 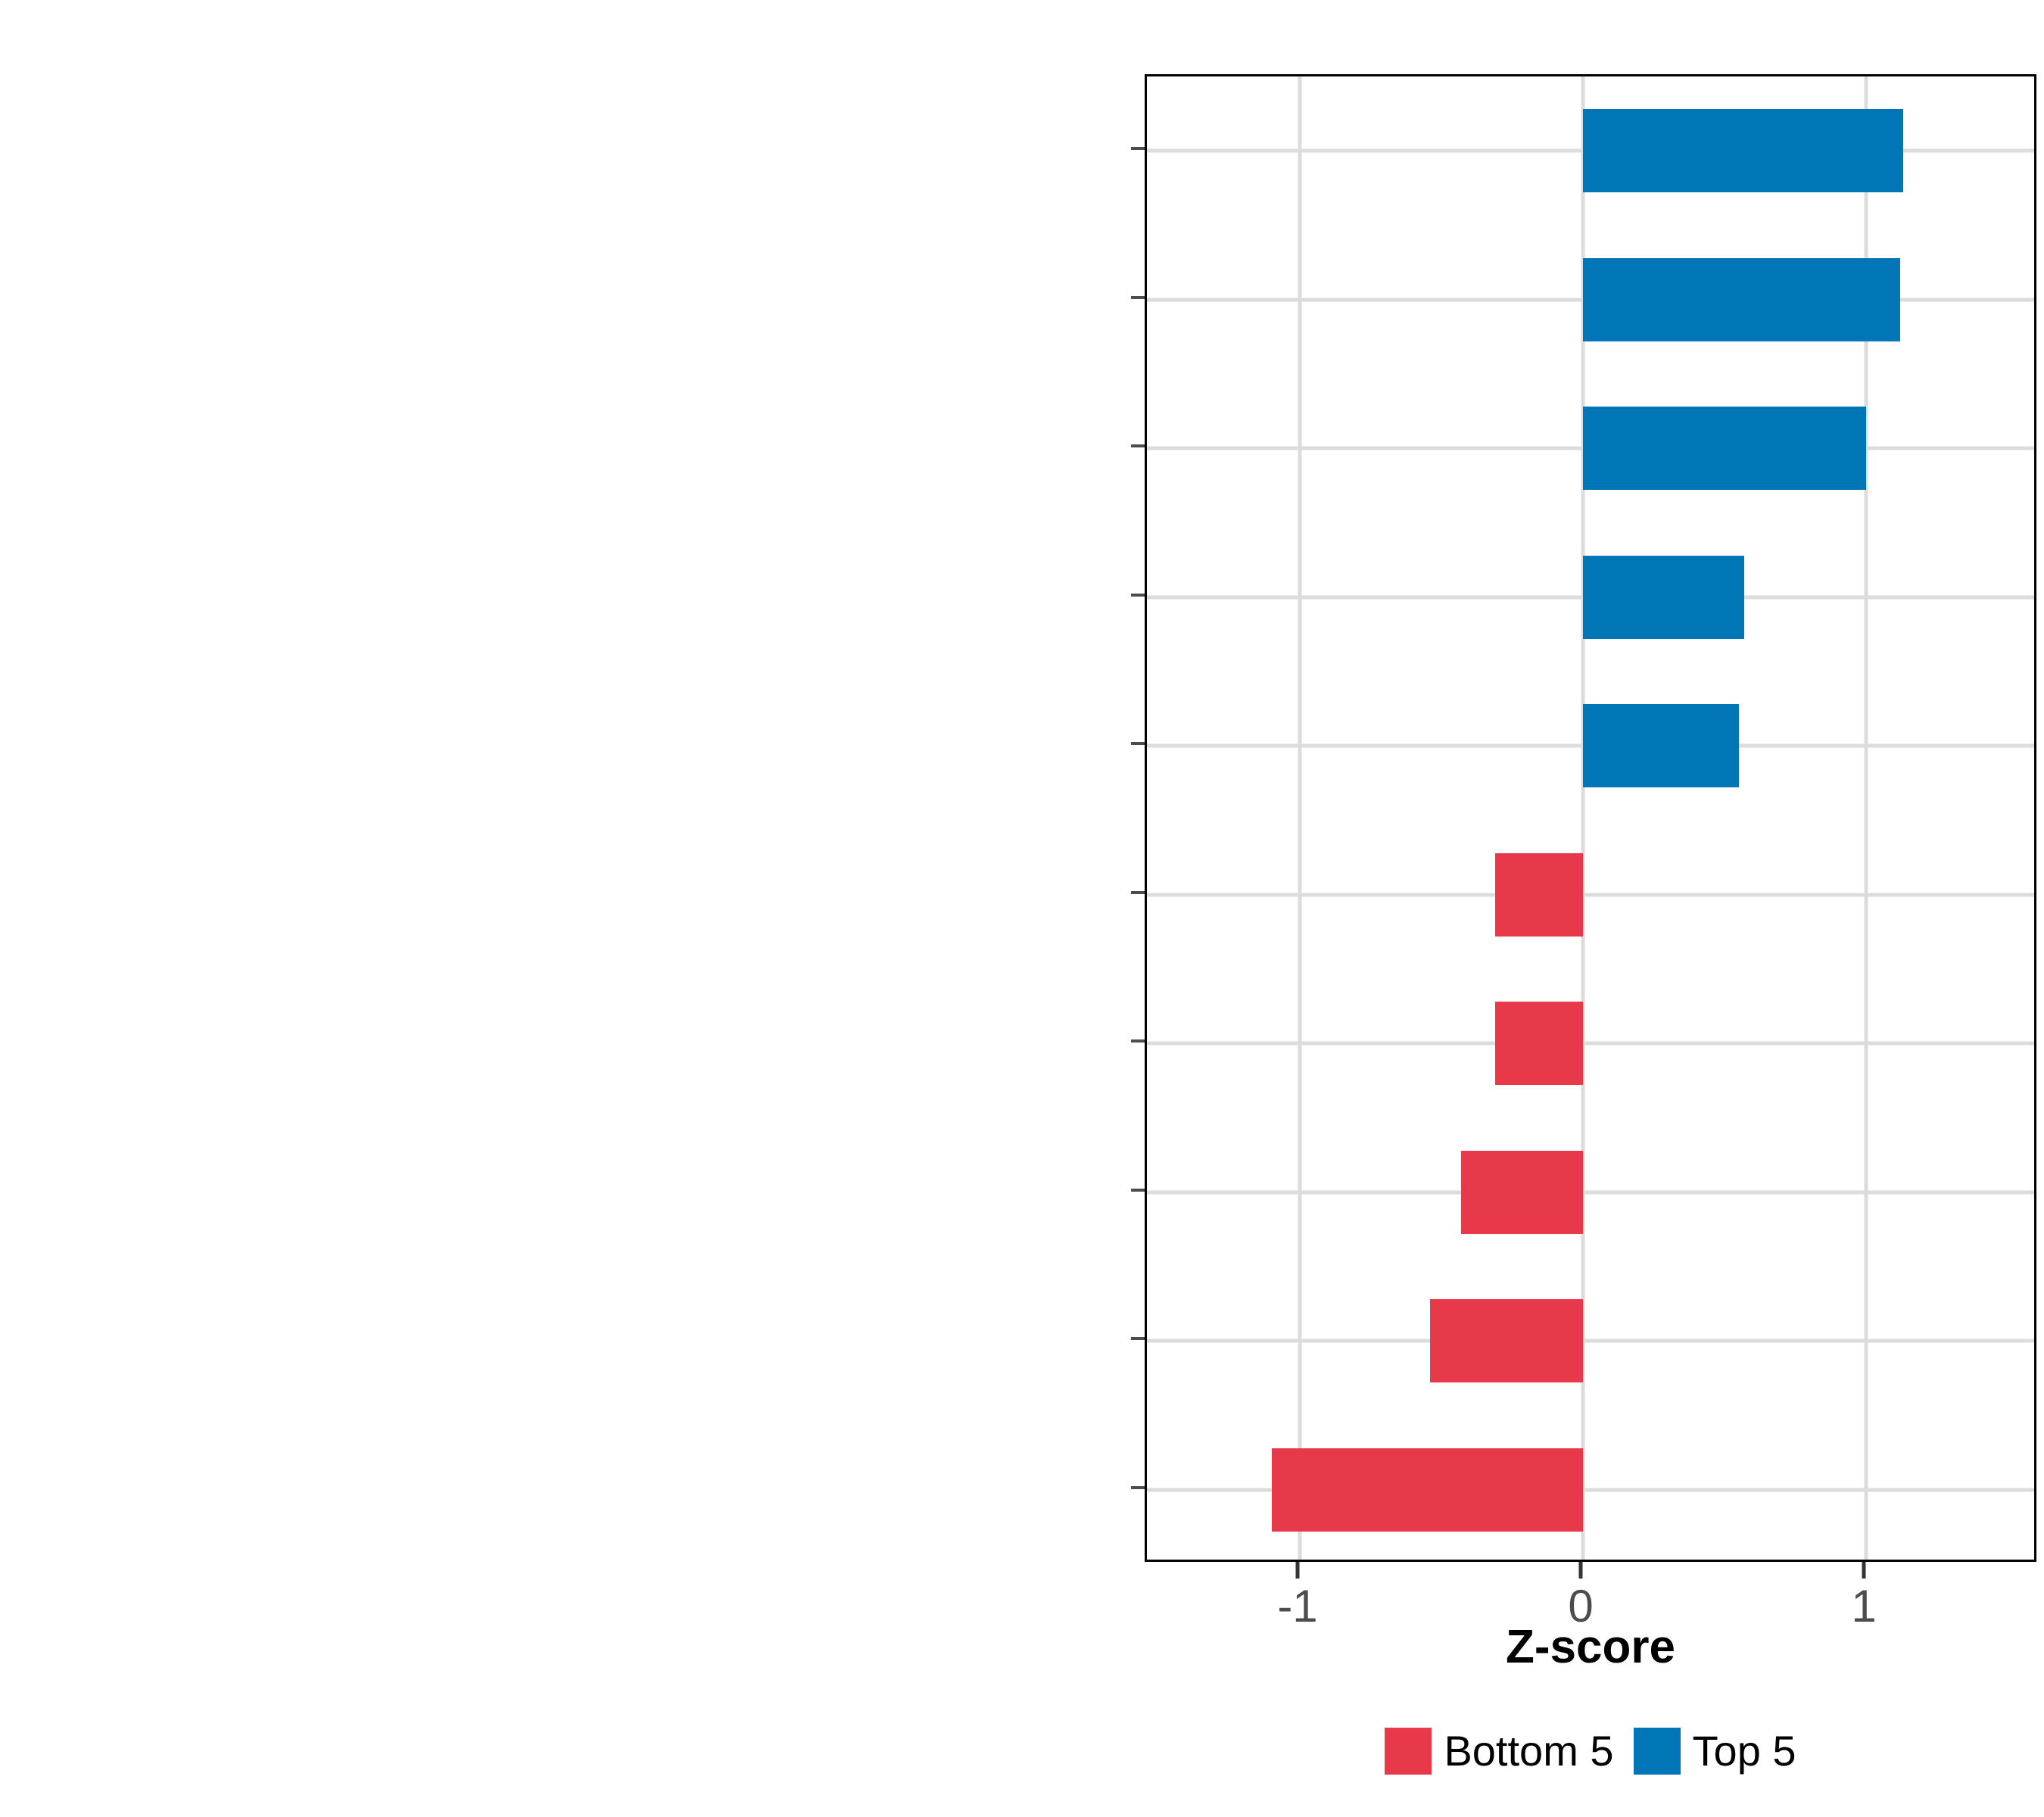 What do you see at coordinates (1864, 1606) in the screenshot?
I see `x-axis-tick-label: 1` at bounding box center [1864, 1606].